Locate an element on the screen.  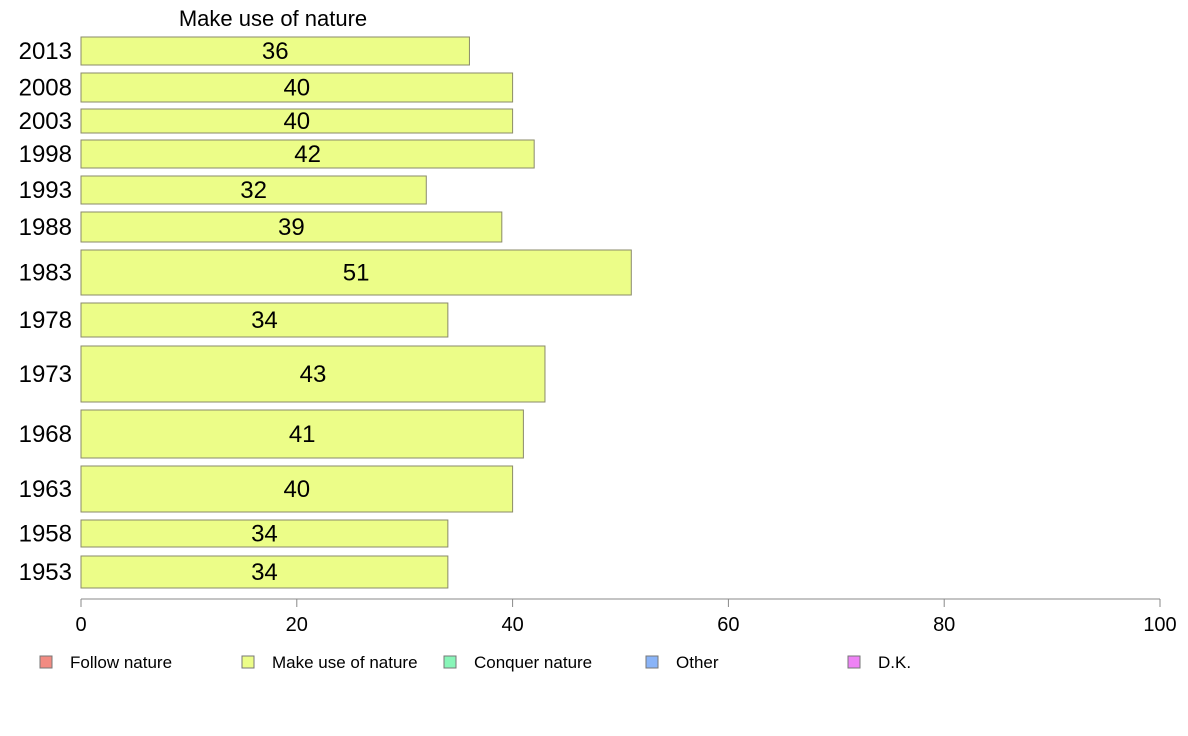
value-label-1988: 39 is located at coordinates (291, 227).